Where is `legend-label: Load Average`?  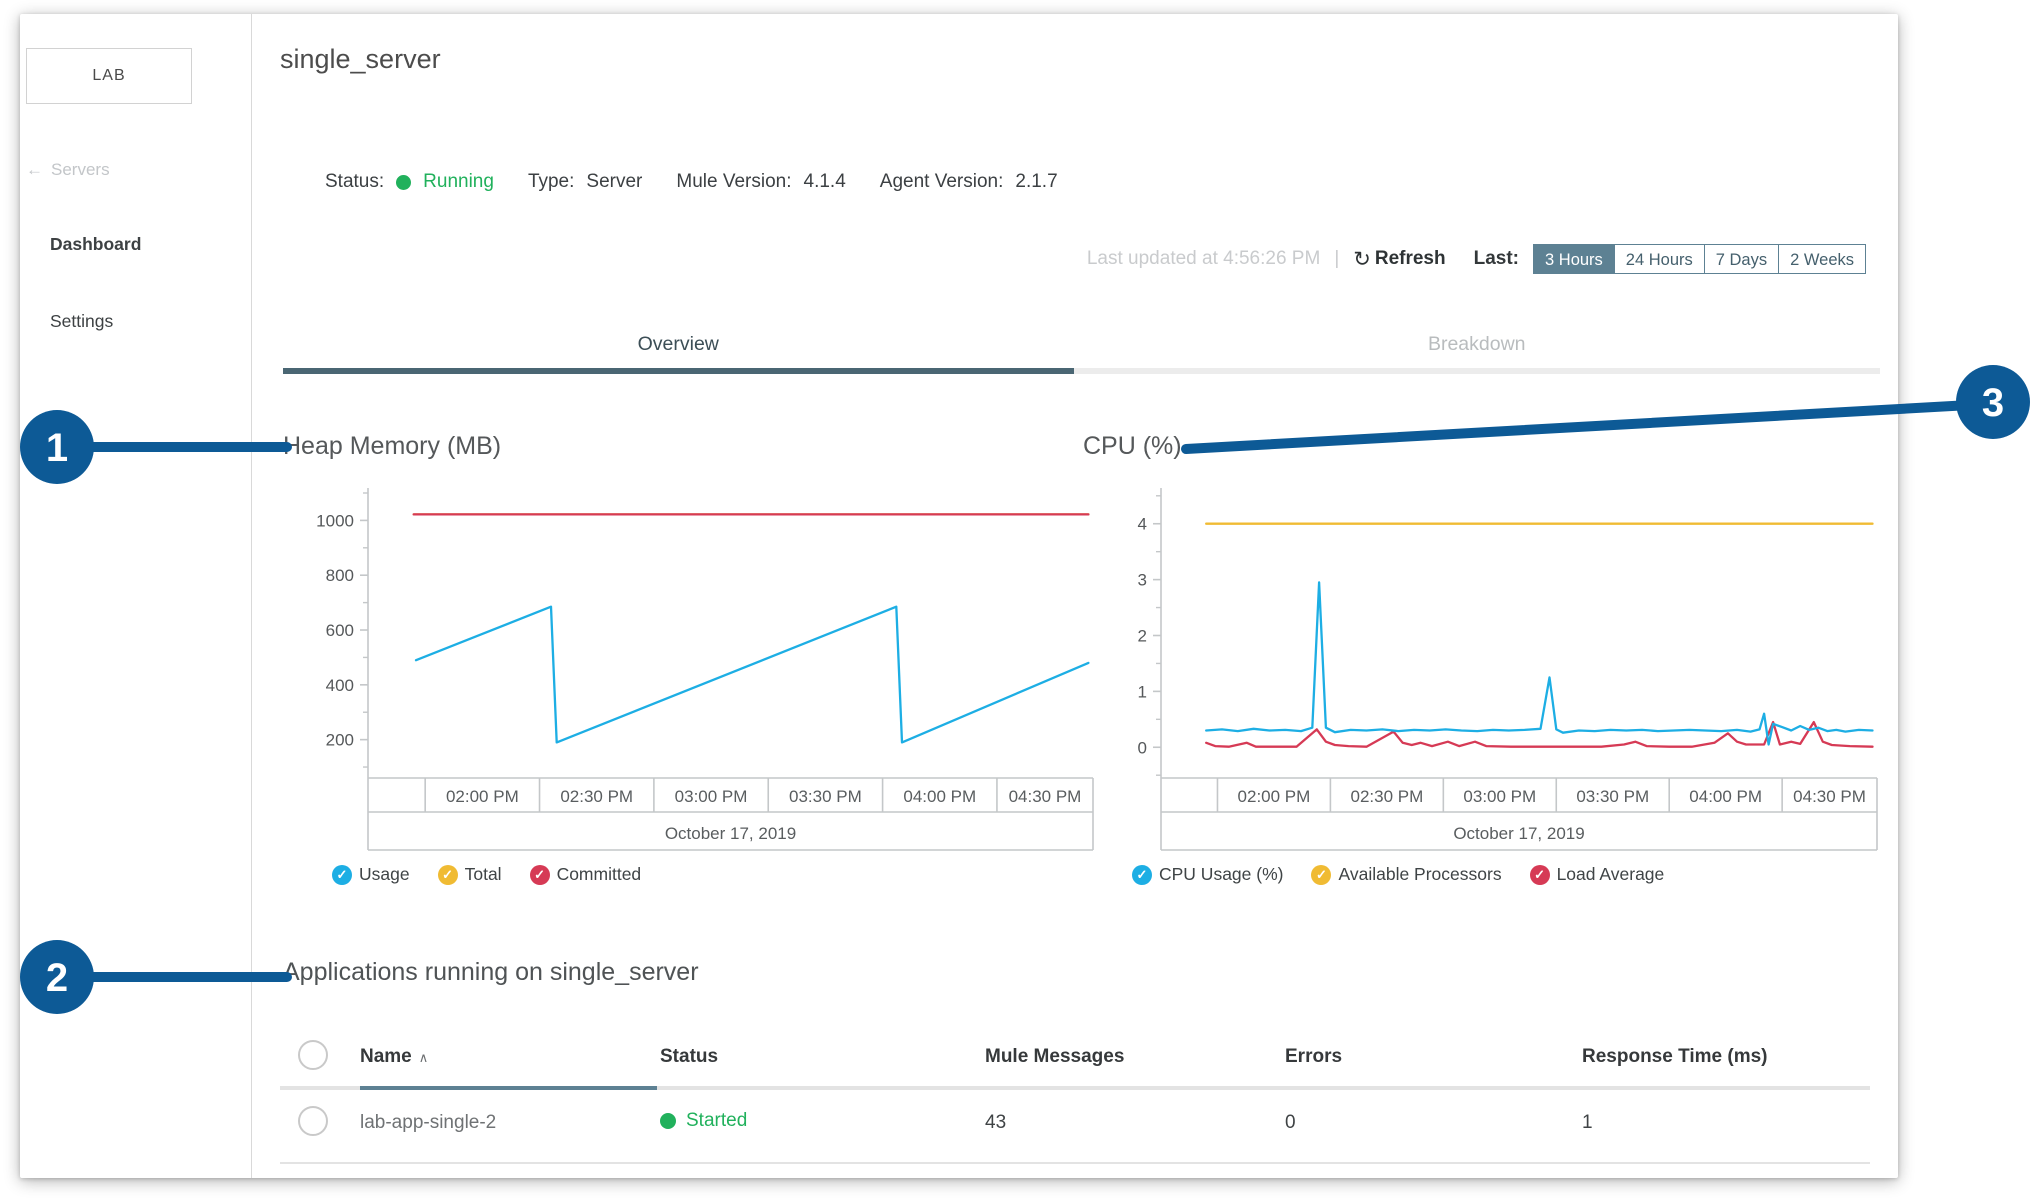
legend-label: Load Average is located at coordinates (1610, 874).